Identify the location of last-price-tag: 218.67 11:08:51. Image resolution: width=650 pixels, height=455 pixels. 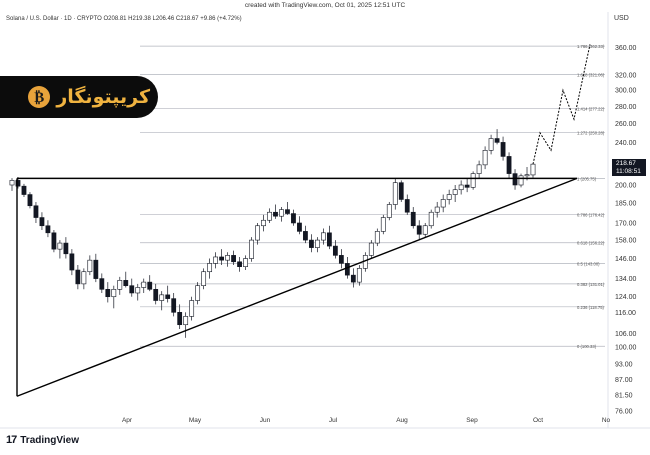
(629, 167).